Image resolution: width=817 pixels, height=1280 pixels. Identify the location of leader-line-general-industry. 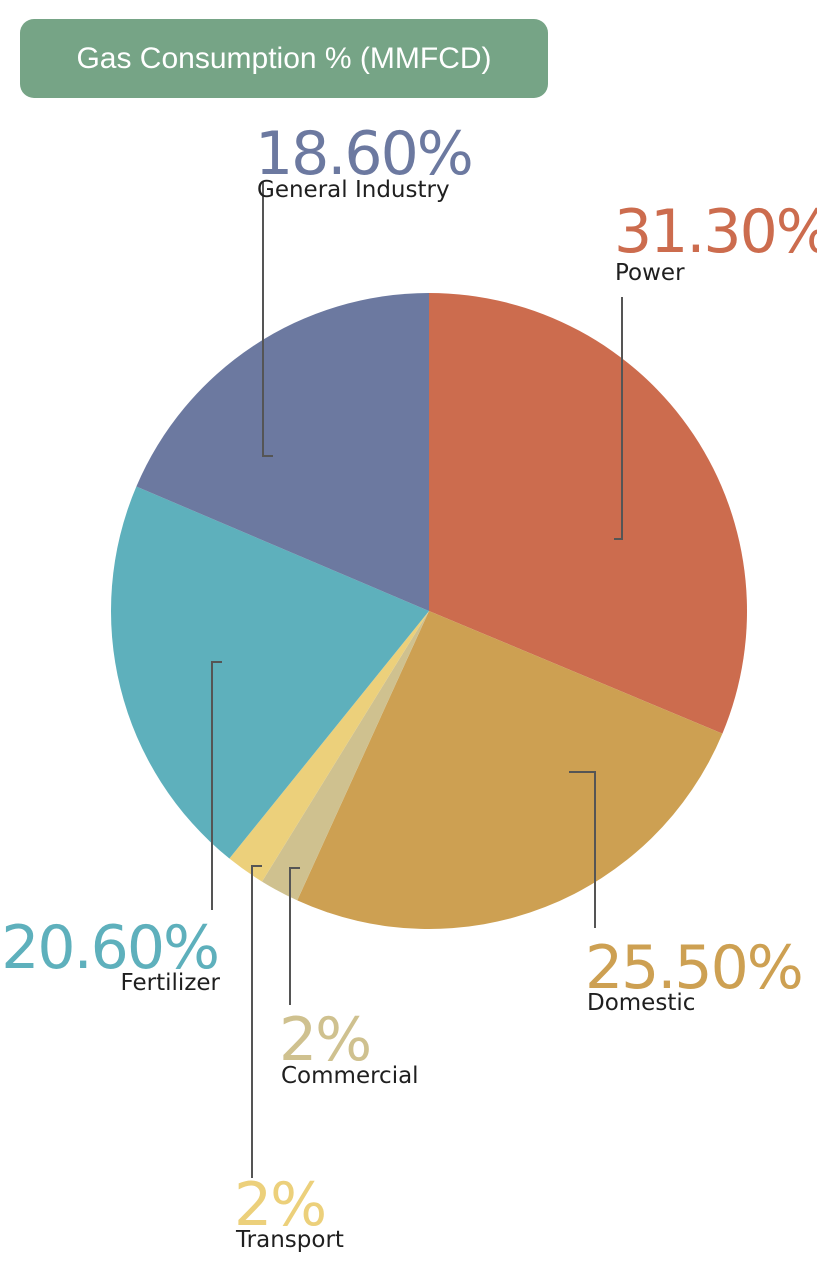
(267, 319).